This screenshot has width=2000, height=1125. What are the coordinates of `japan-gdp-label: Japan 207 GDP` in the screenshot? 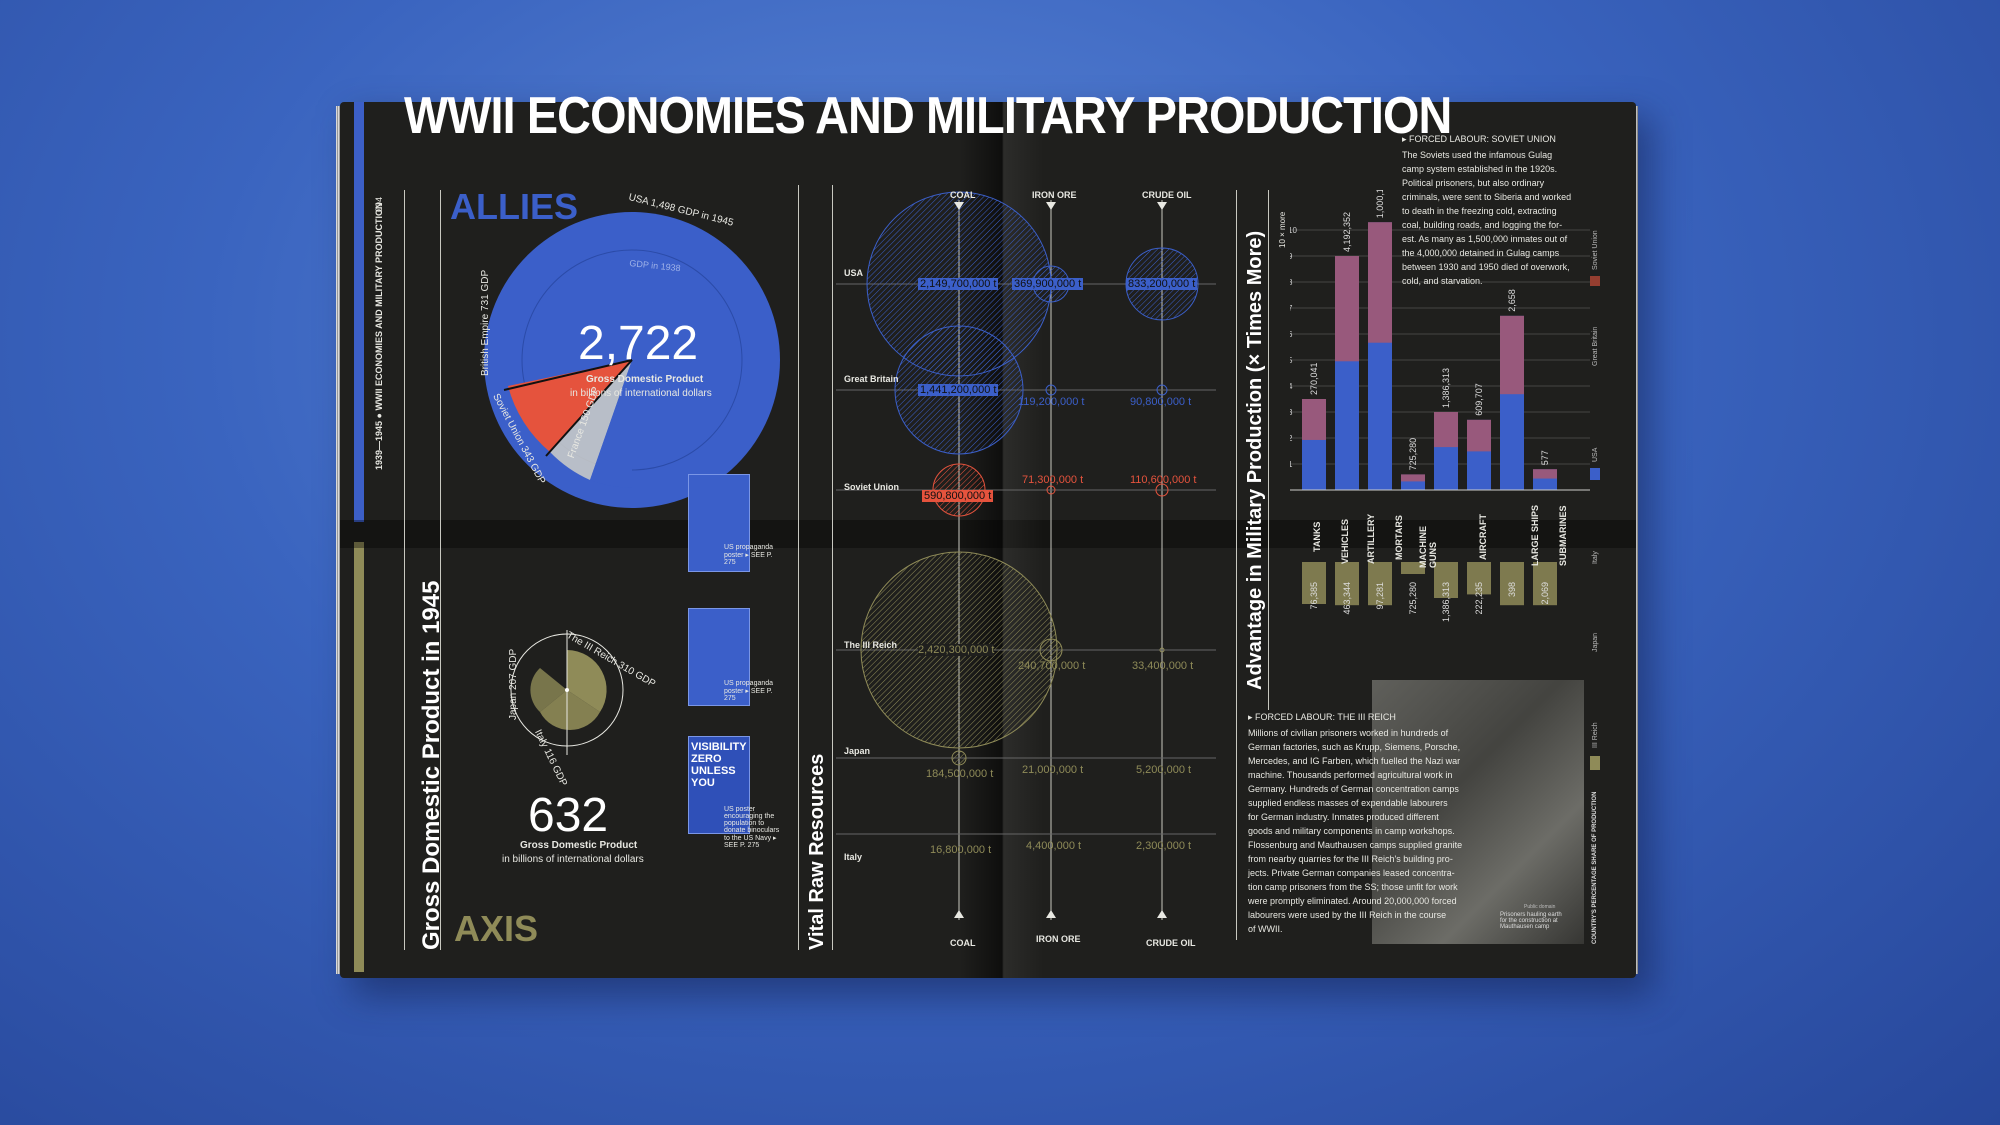 It's located at (513, 684).